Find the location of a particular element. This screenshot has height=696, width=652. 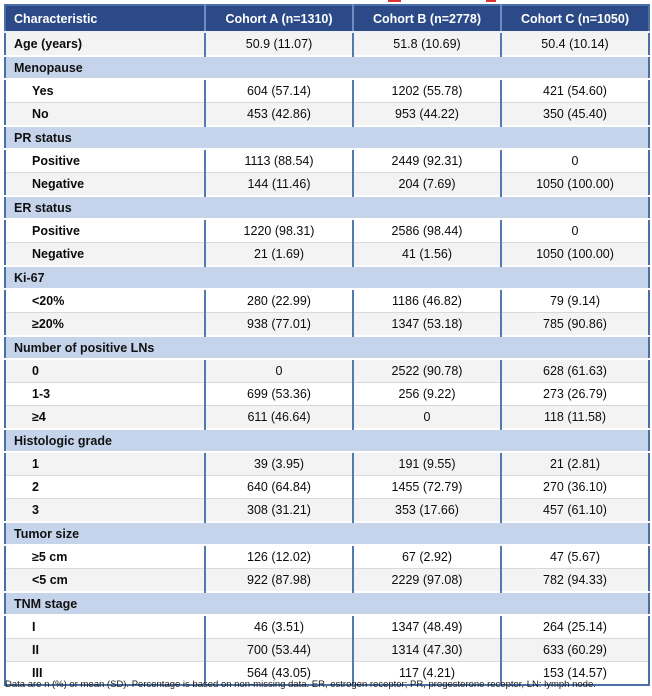

table-row: 3 308 (31.21) 353 (17.66) 457 (61.10) is located at coordinates (327, 510).